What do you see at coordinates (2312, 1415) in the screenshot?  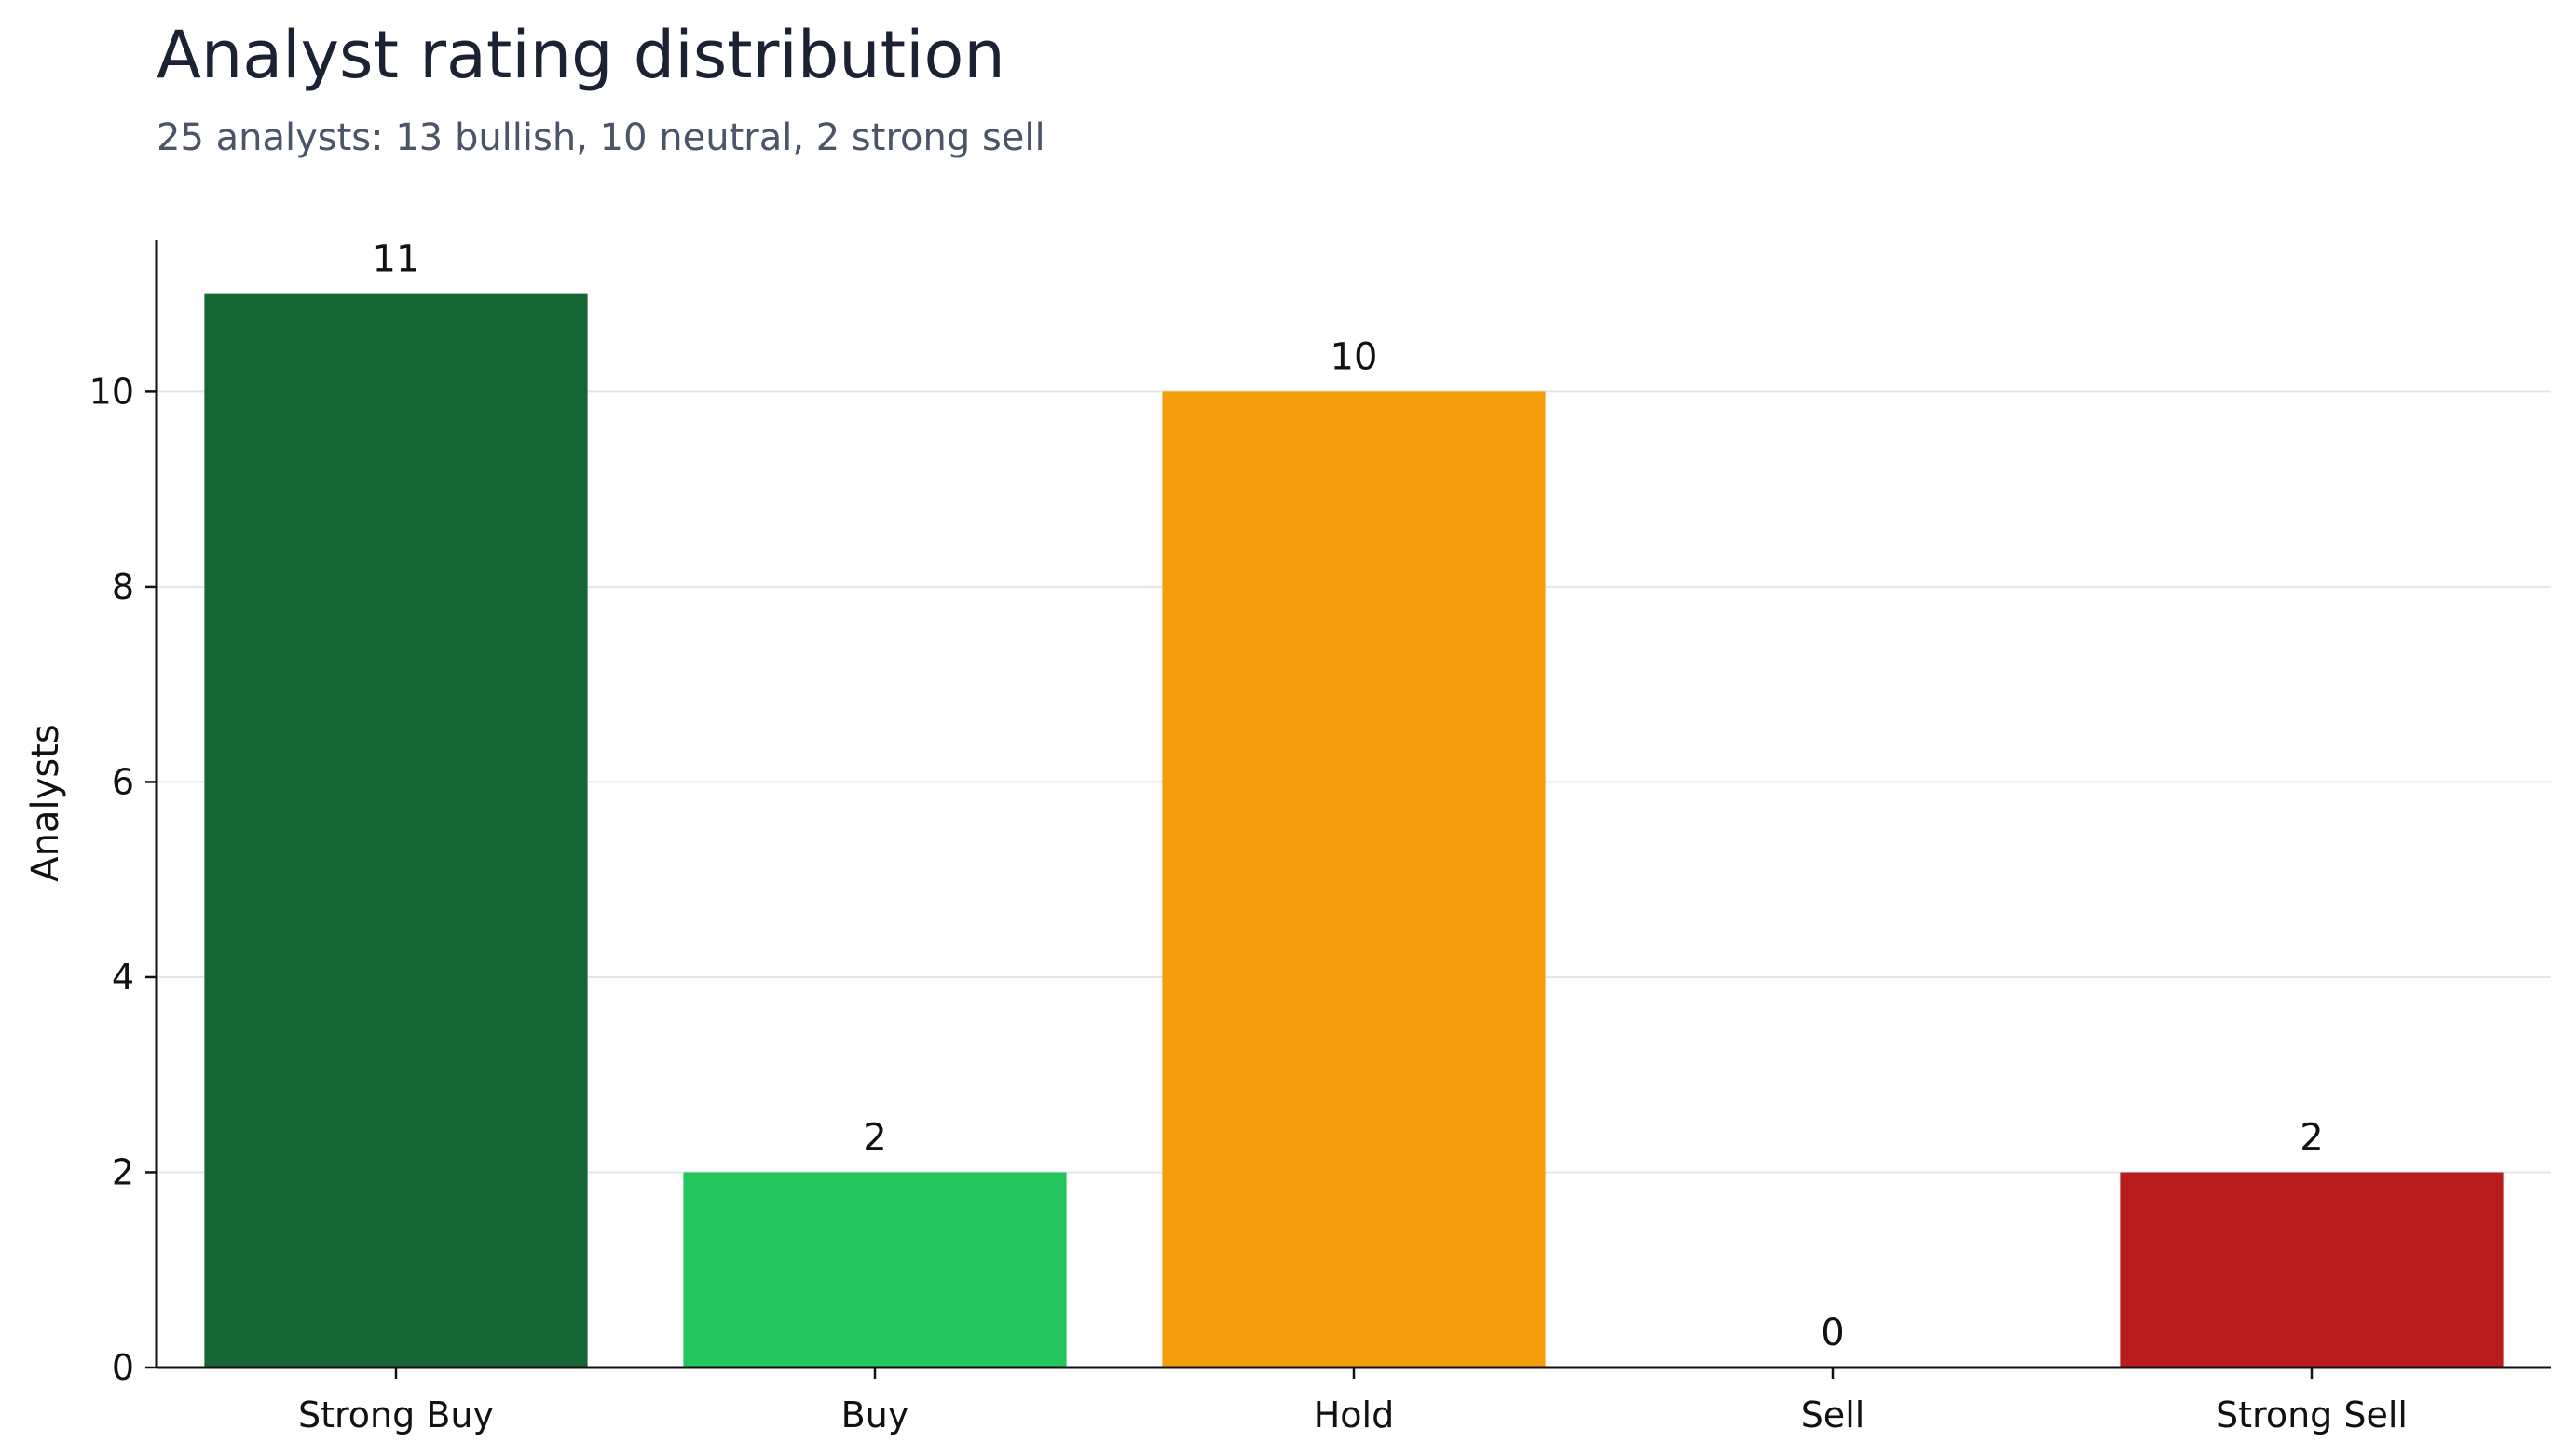 I see `x-tick-label: Strong Sell` at bounding box center [2312, 1415].